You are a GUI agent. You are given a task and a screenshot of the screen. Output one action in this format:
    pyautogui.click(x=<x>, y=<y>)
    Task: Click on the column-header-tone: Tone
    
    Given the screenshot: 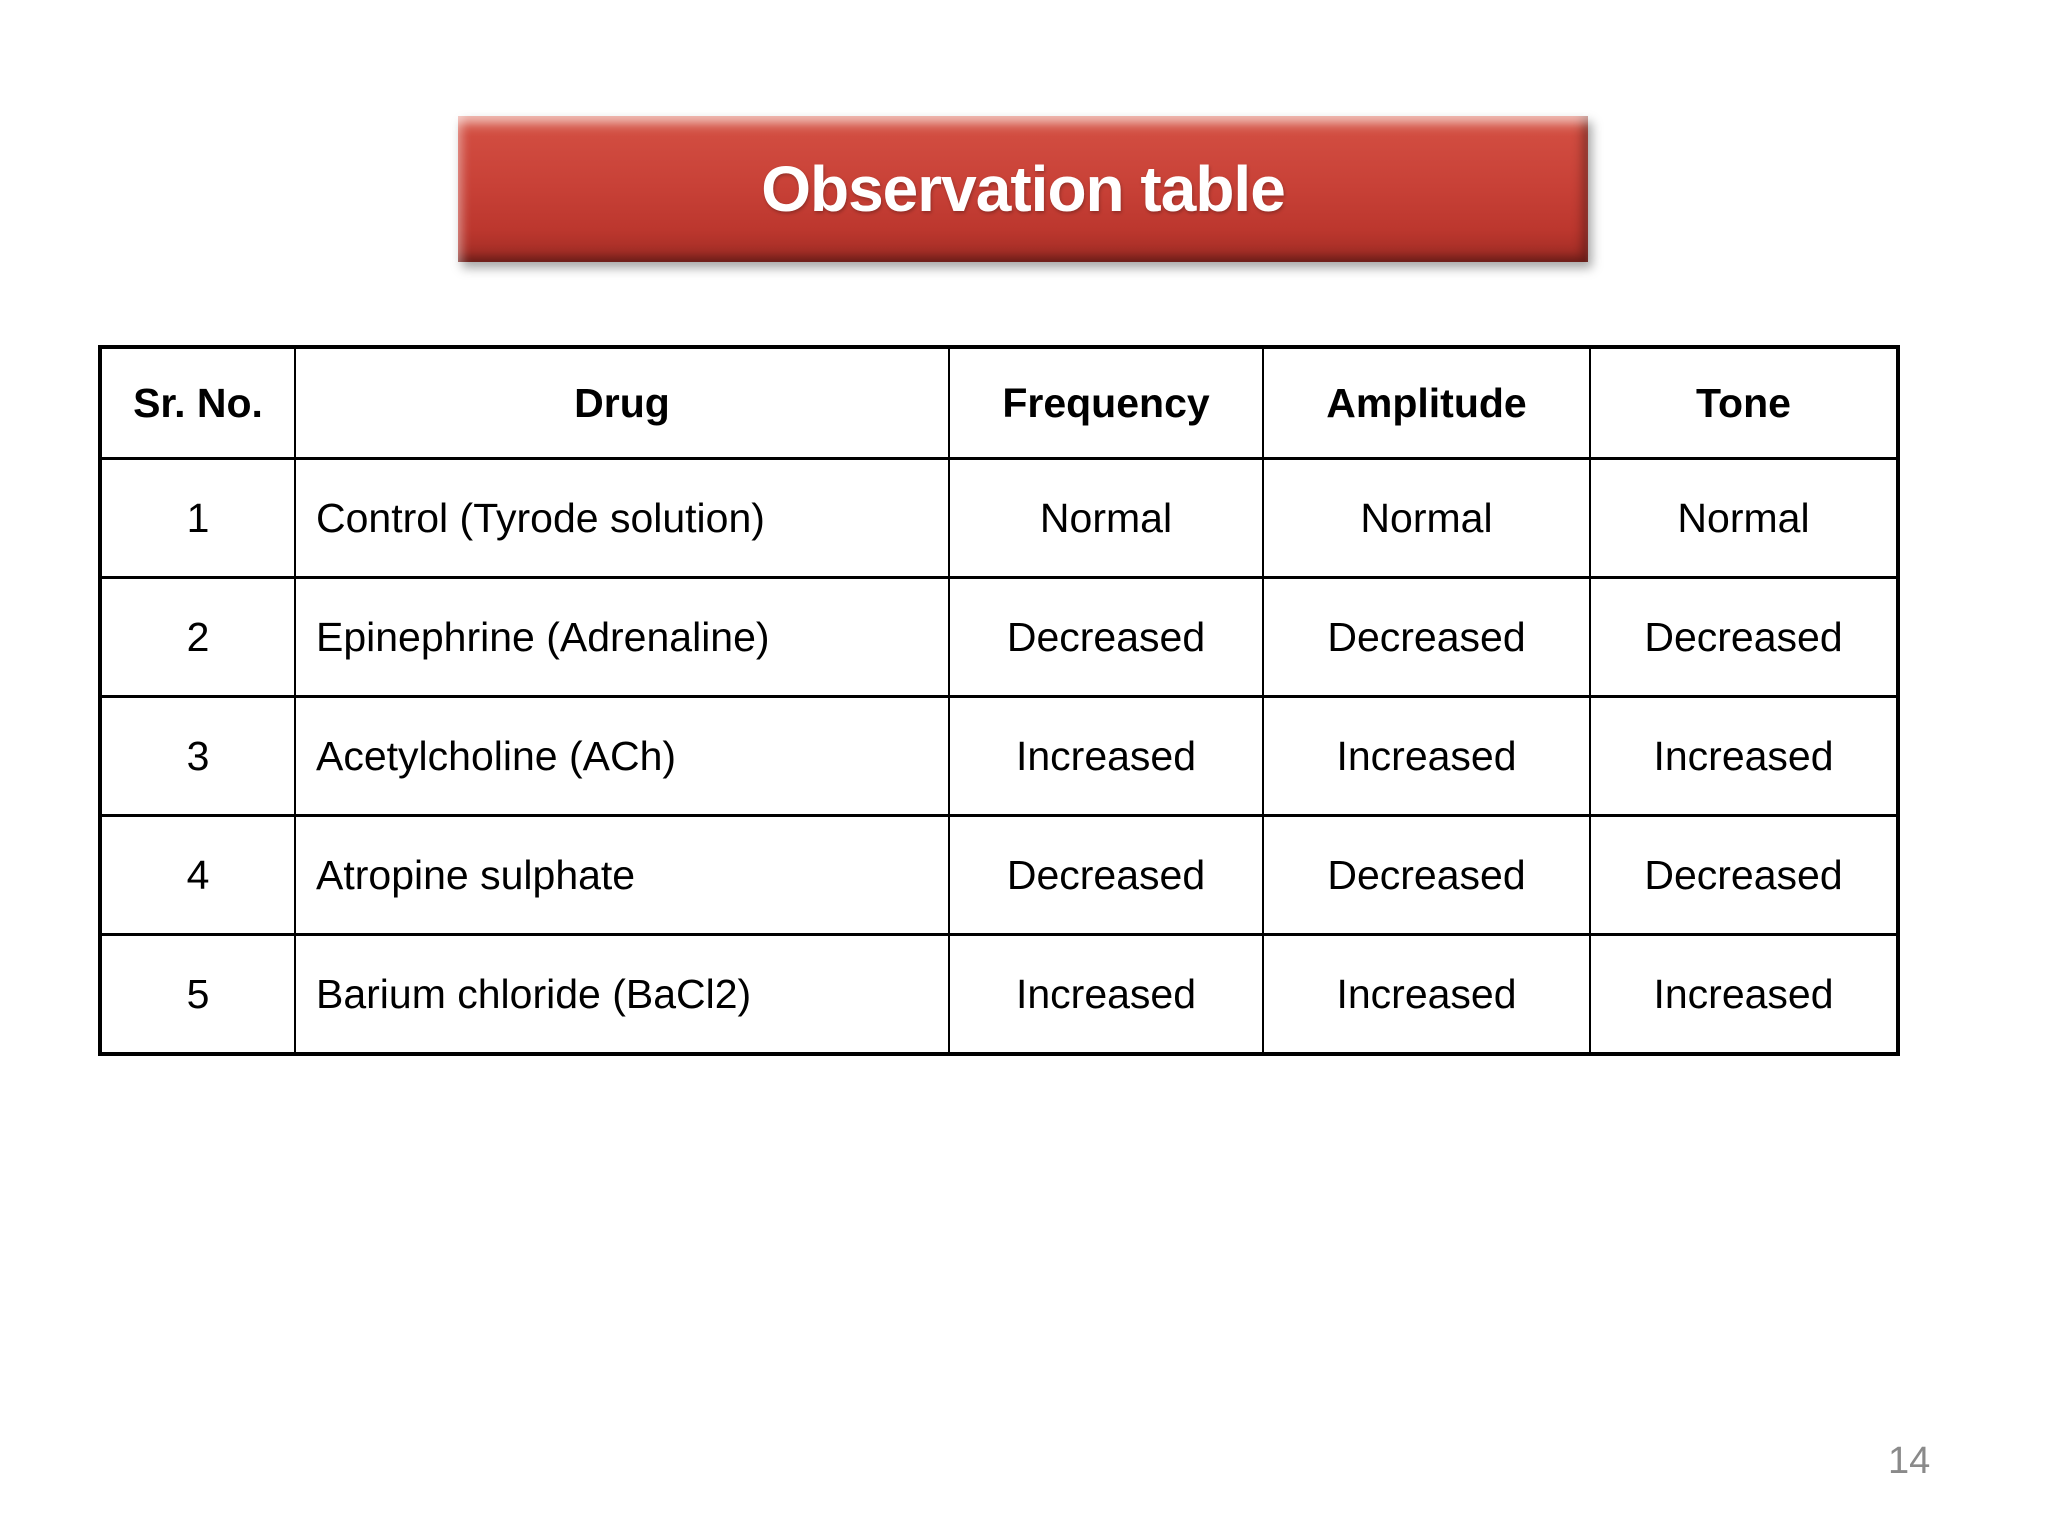 What is the action you would take?
    pyautogui.click(x=1744, y=402)
    